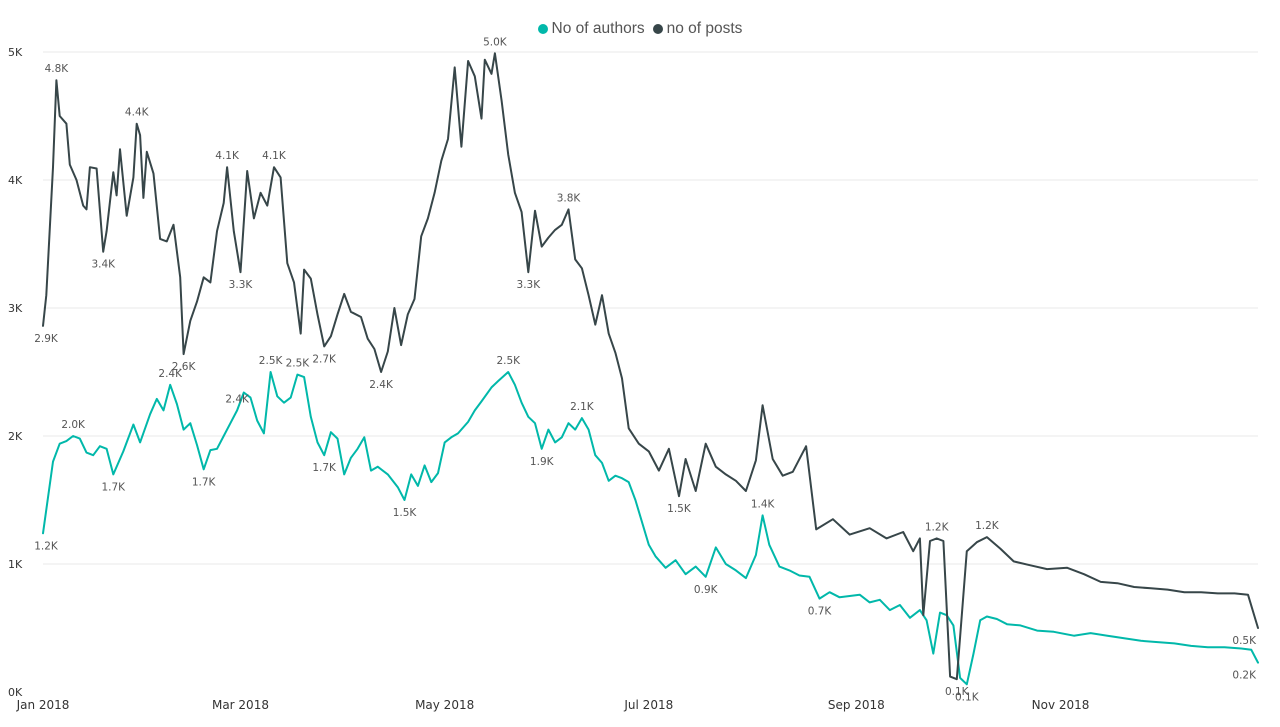 This screenshot has height=727, width=1280. Describe the element at coordinates (1244, 676) in the screenshot. I see `data-label-authors: 0.2K` at that location.